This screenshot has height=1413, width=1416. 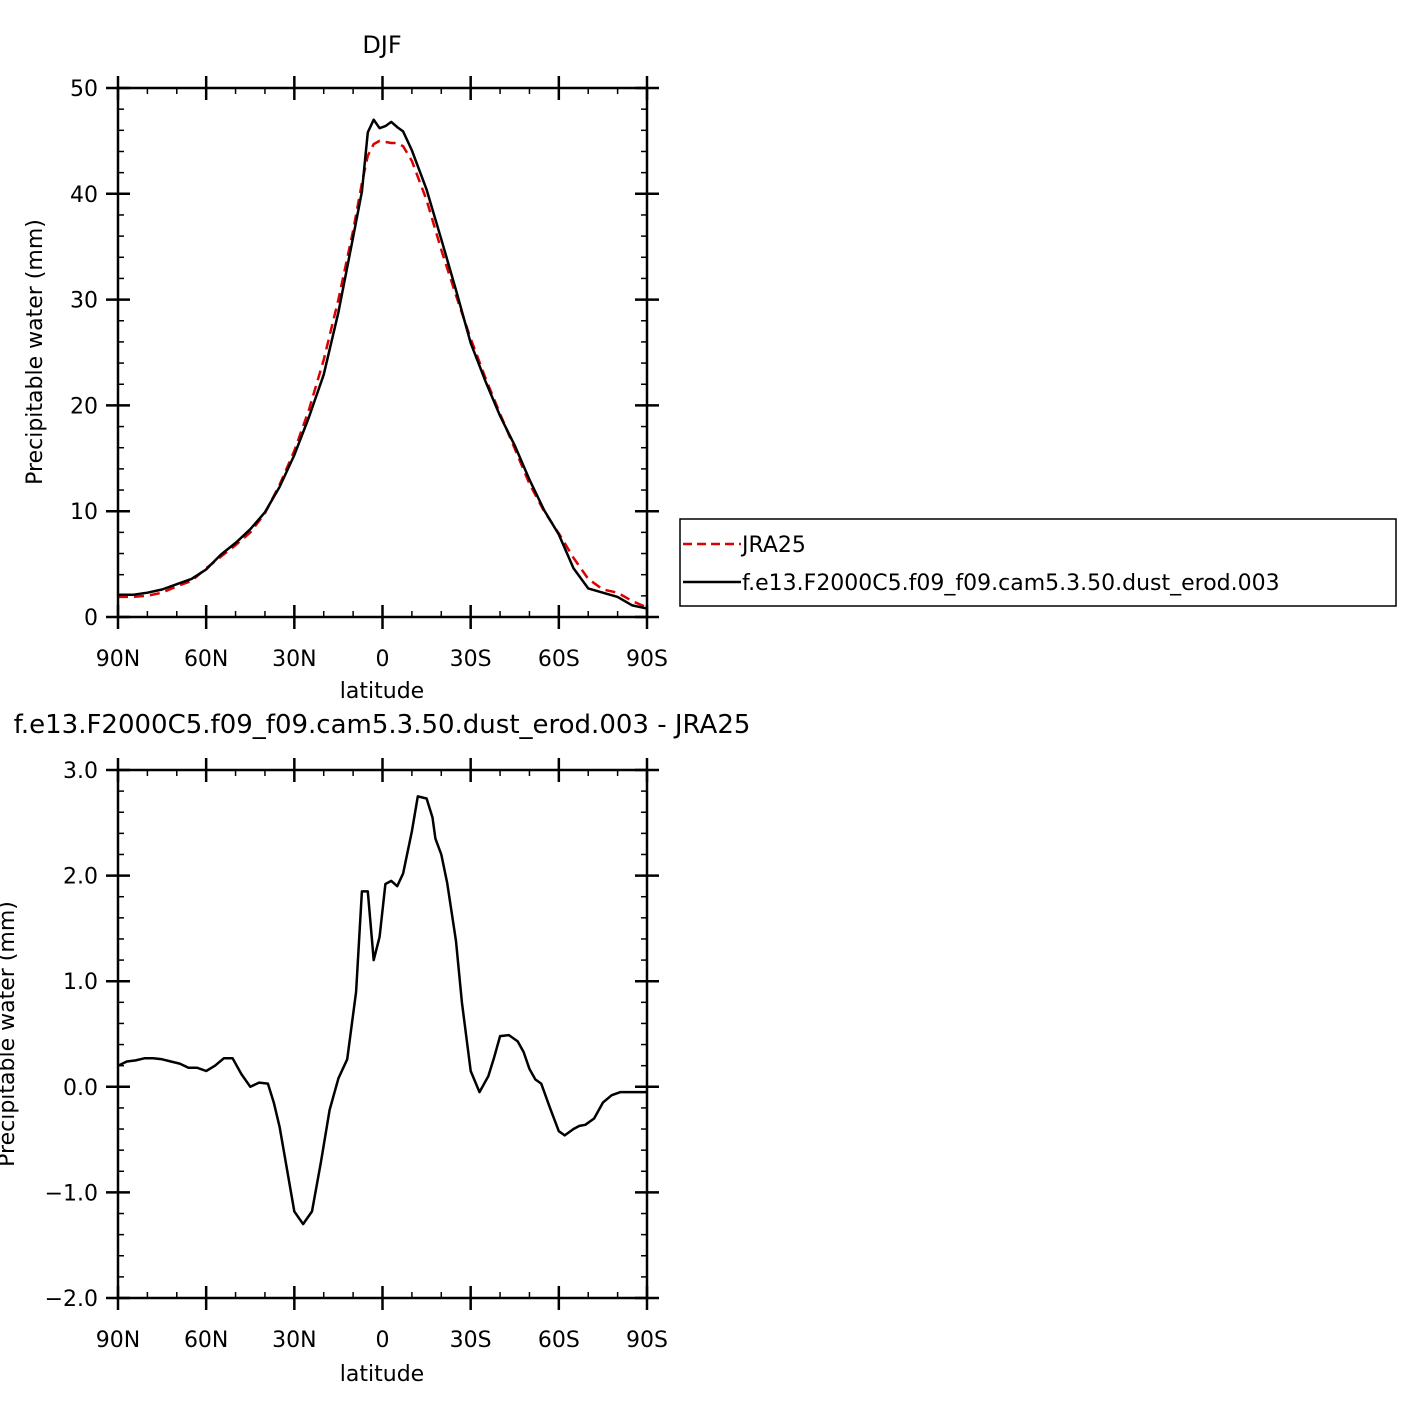 What do you see at coordinates (84, 301) in the screenshot?
I see `y-tick-label: 30` at bounding box center [84, 301].